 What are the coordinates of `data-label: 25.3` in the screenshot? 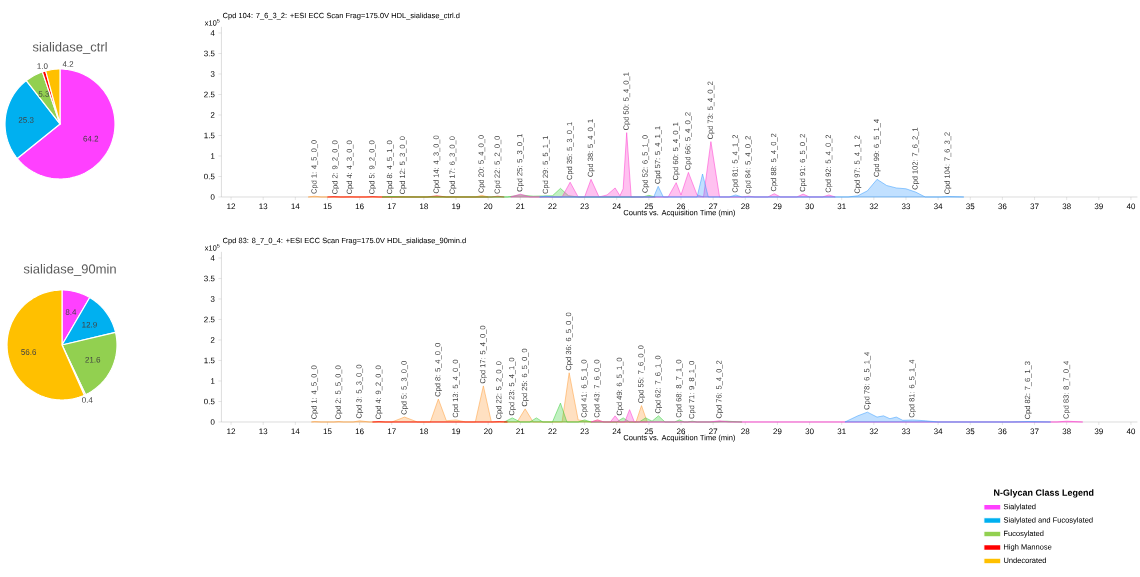 It's located at (26, 120).